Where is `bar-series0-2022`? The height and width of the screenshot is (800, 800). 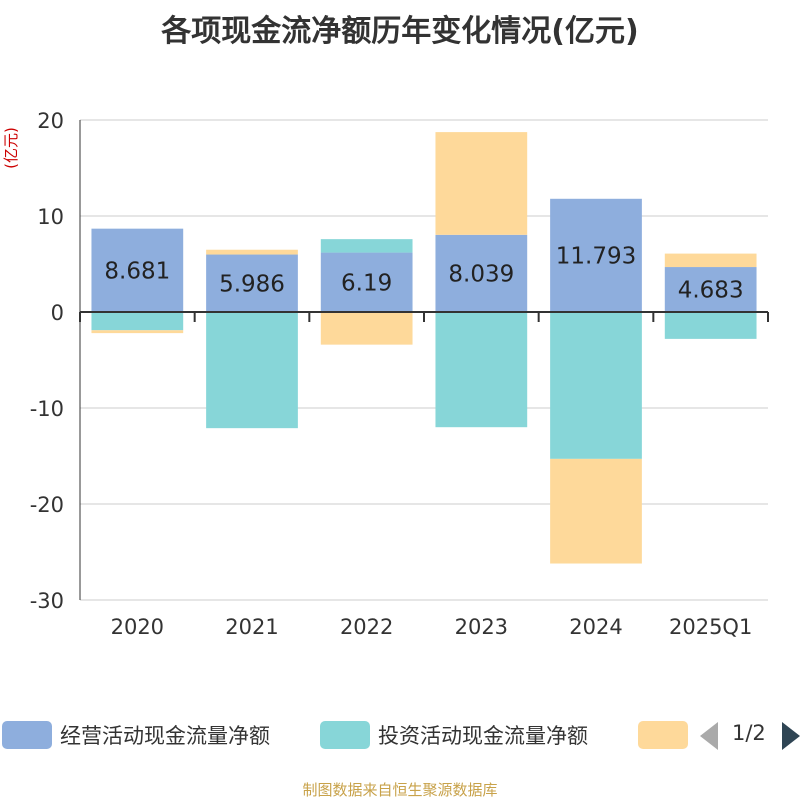
bar-series0-2022 is located at coordinates (366, 282).